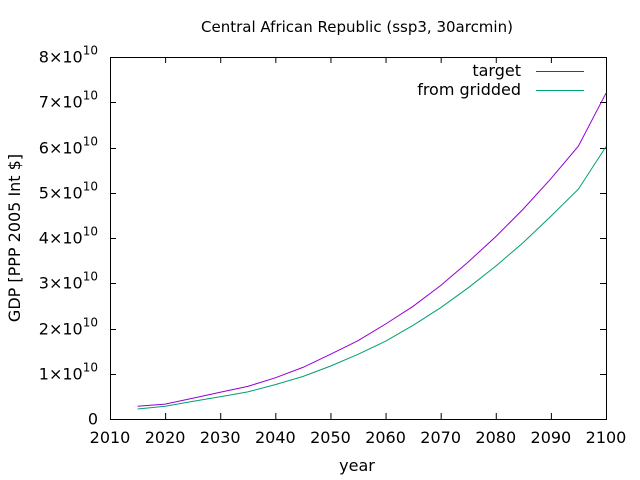 The height and width of the screenshot is (480, 640). I want to click on y-tick-label: 5×10¹⁰, so click(68, 191).